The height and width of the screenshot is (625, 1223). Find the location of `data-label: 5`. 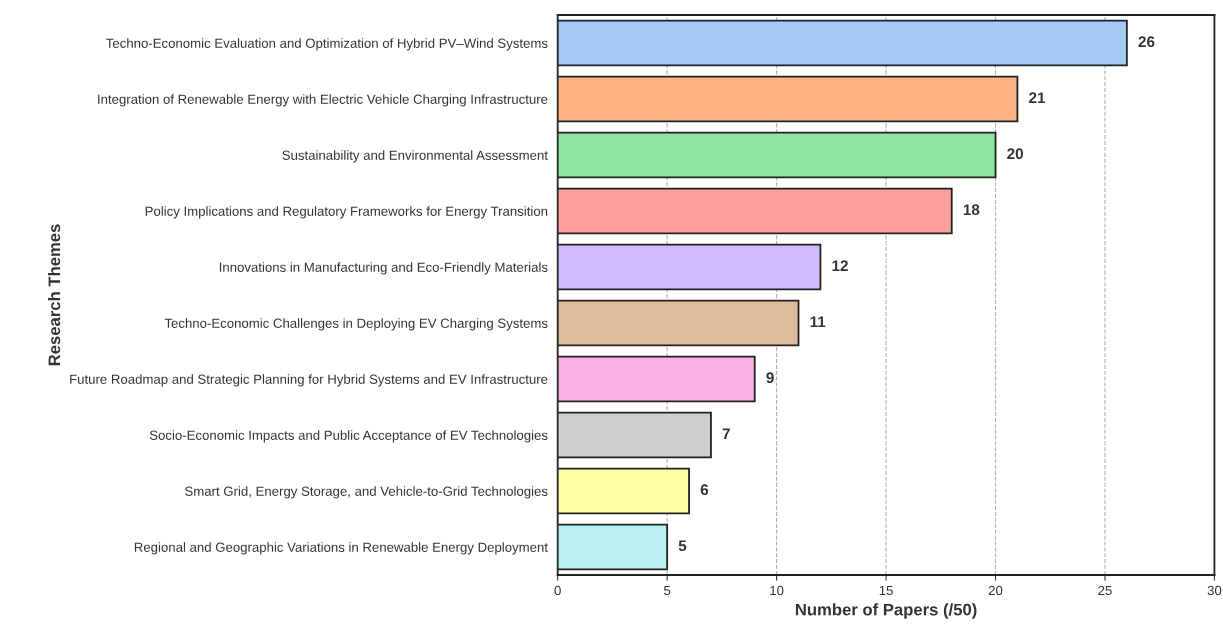

data-label: 5 is located at coordinates (682, 546).